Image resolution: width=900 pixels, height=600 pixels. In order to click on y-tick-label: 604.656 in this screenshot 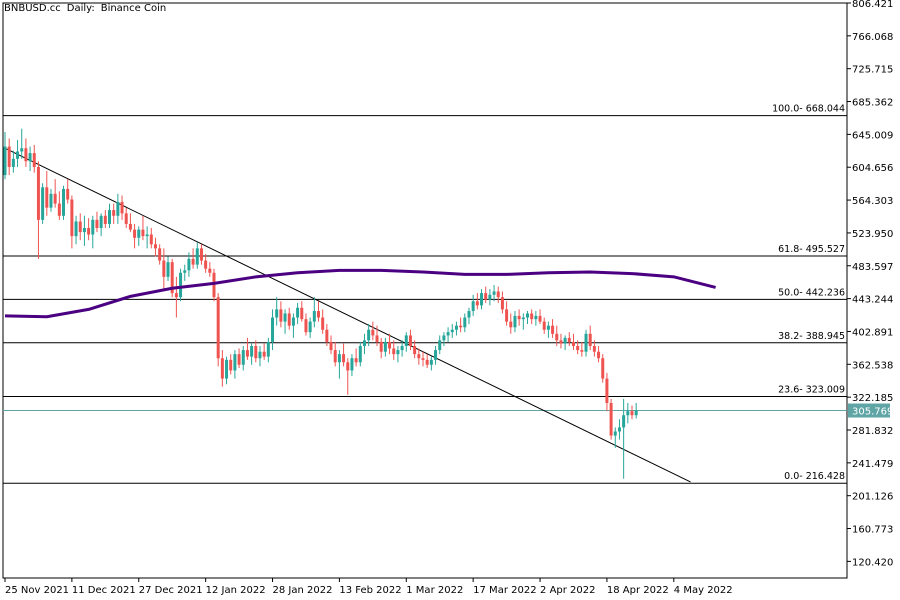, I will do `click(872, 168)`.